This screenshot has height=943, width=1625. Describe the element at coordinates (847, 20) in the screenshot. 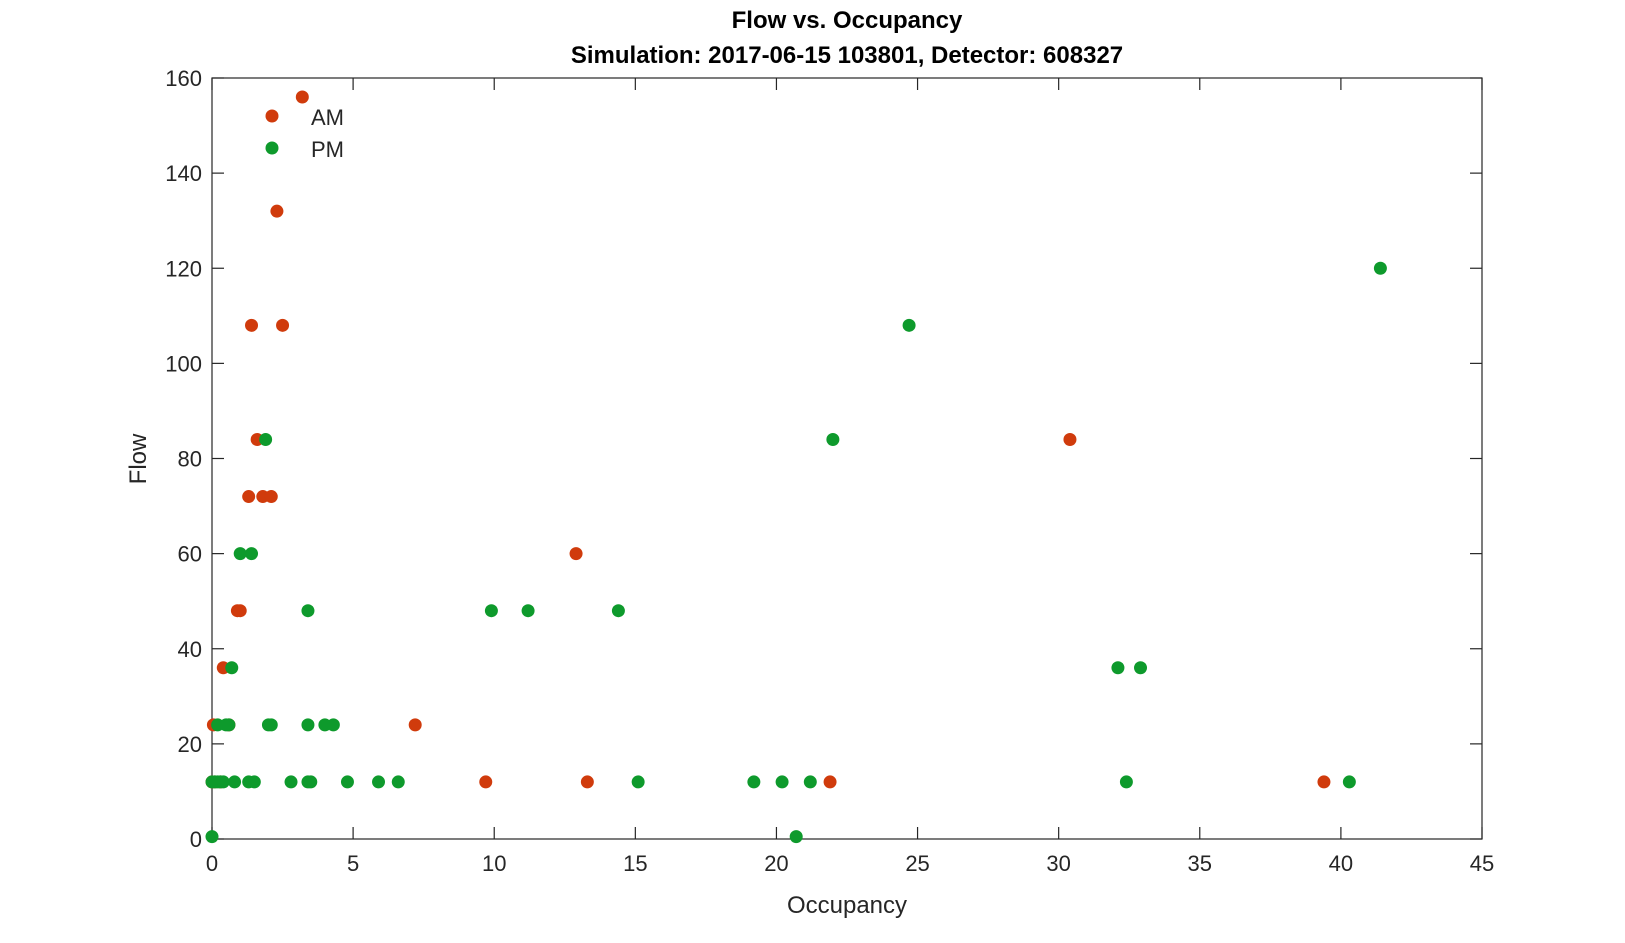

I see `chart-title: Flow vs. Occupancy` at that location.